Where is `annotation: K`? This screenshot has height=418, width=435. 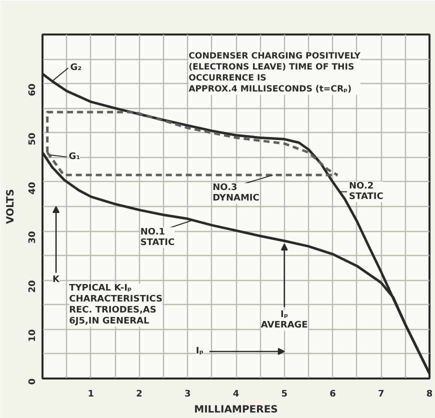
annotation: K is located at coordinates (56, 280).